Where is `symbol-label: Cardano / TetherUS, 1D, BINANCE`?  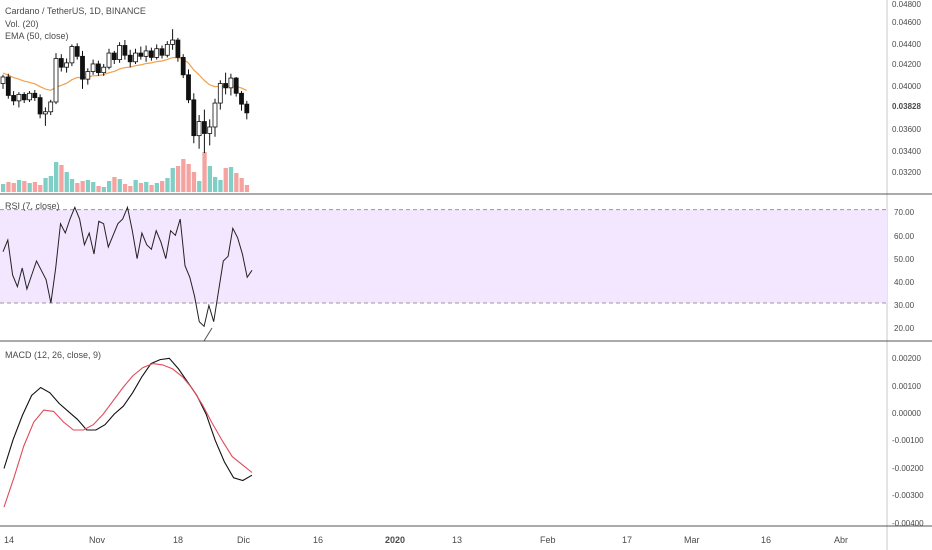
symbol-label: Cardano / TetherUS, 1D, BINANCE is located at coordinates (75, 11).